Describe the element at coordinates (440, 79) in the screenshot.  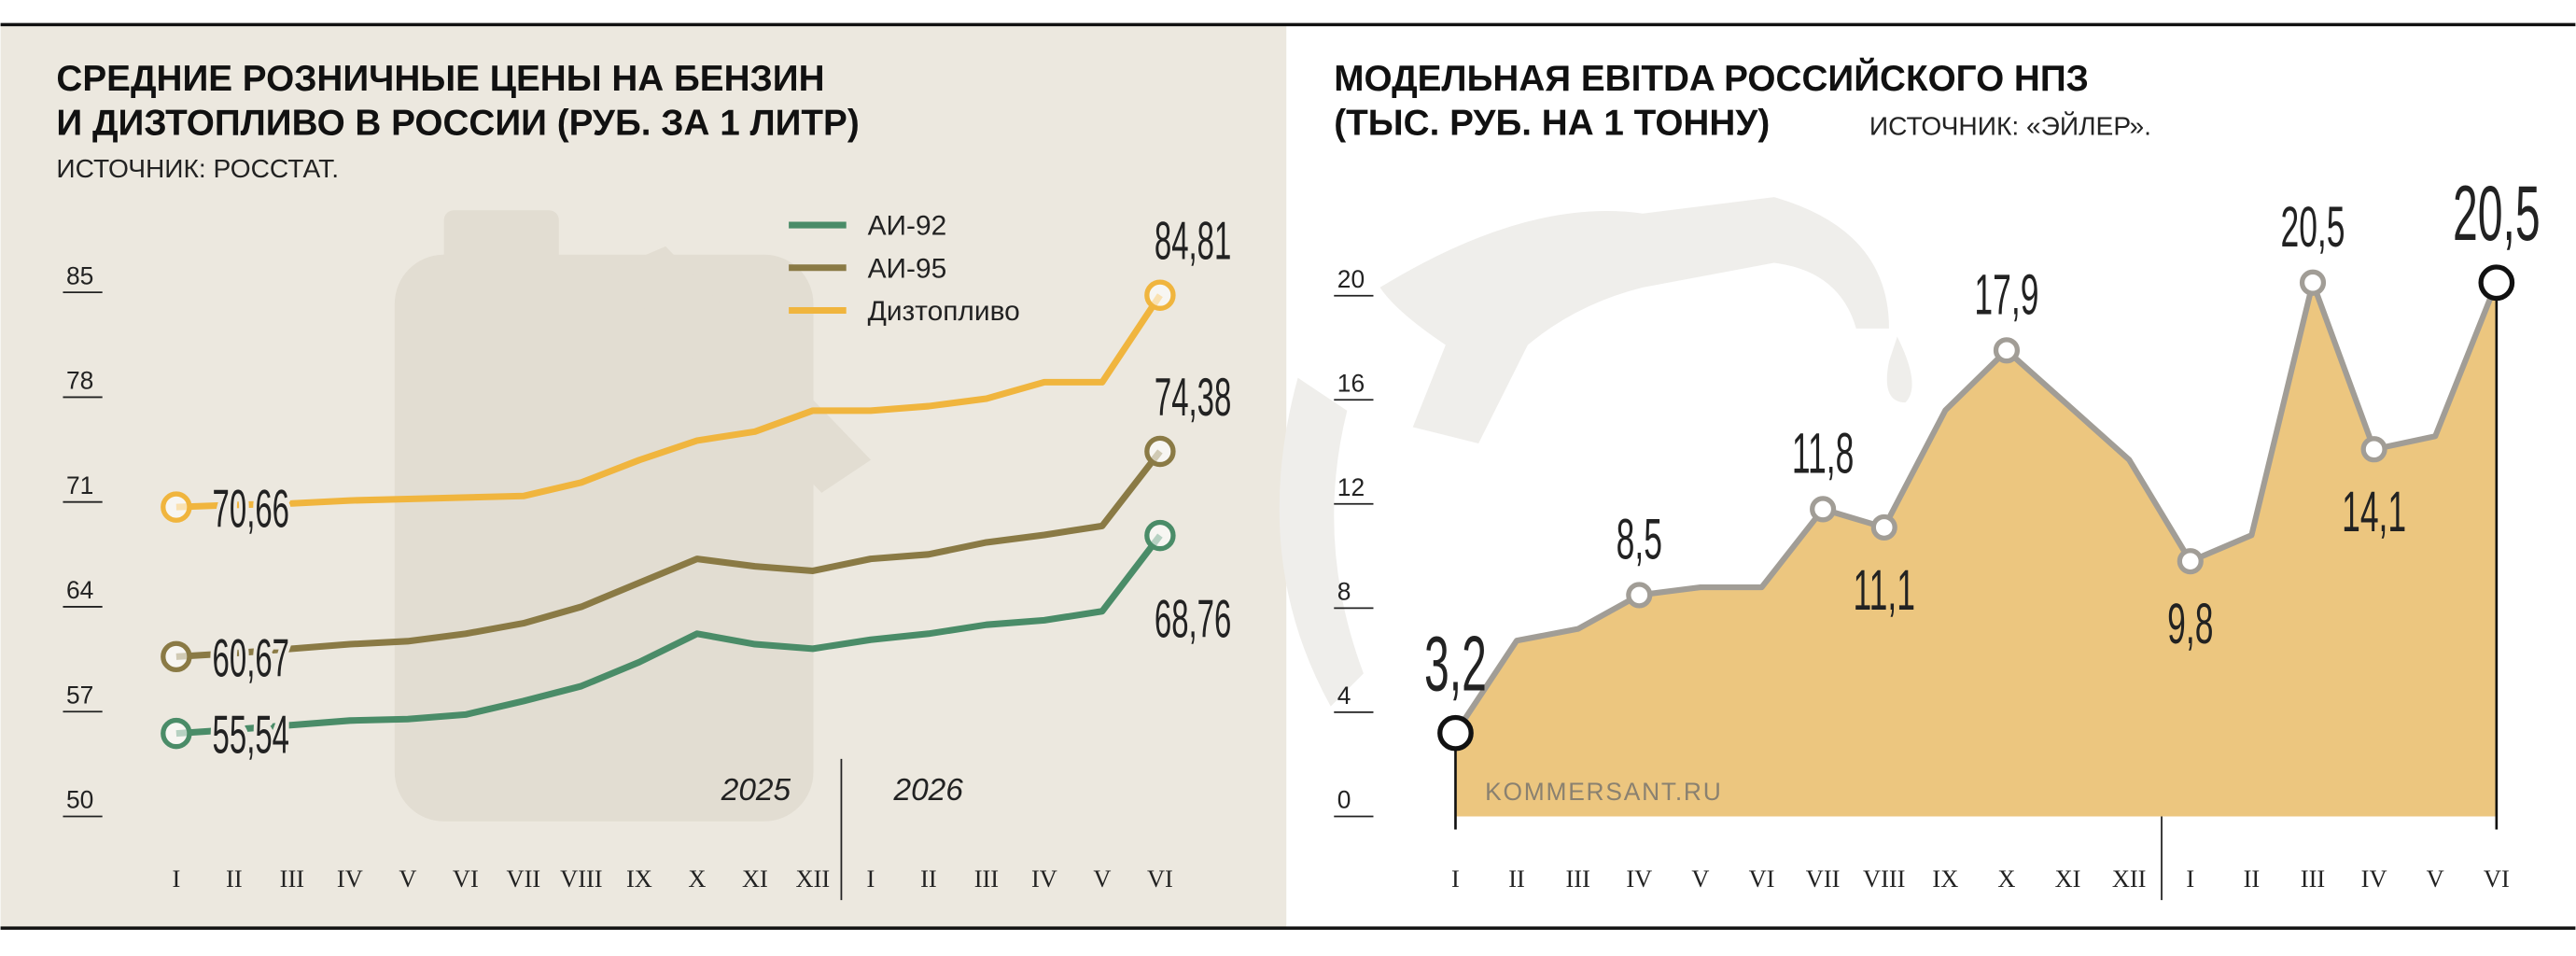
I see `chart-title: СРЕДНИЕ РОЗНИЧНЫЕ ЦЕНЫ НА БЕНЗИН` at that location.